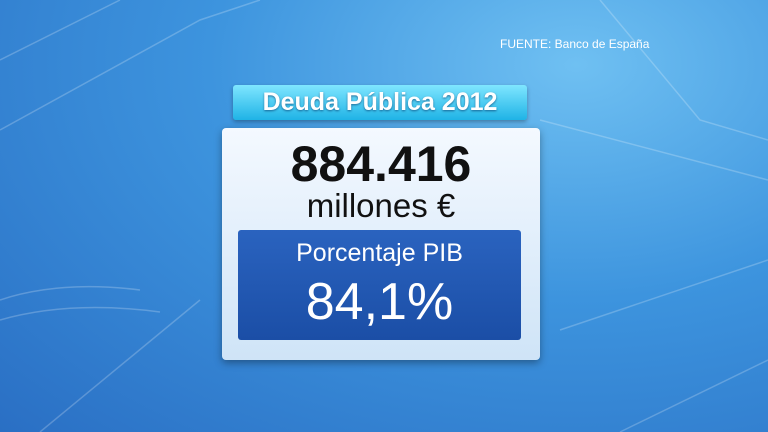  I want to click on amount-value: 884.416, so click(381, 164).